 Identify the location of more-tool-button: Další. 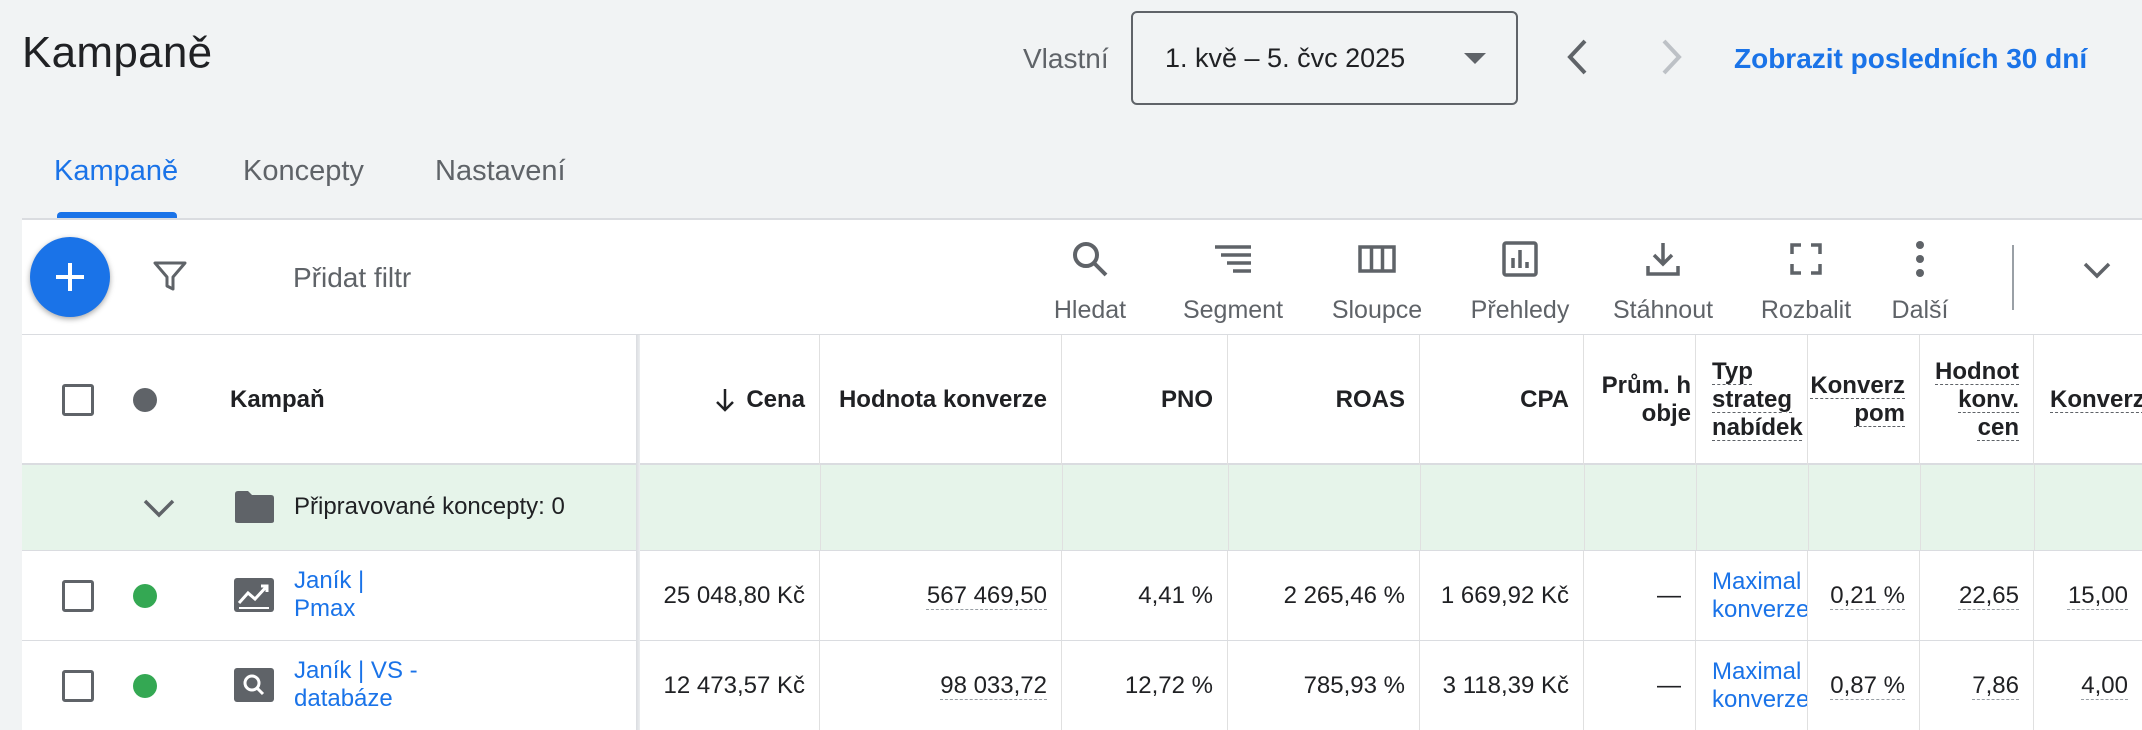
(1920, 281).